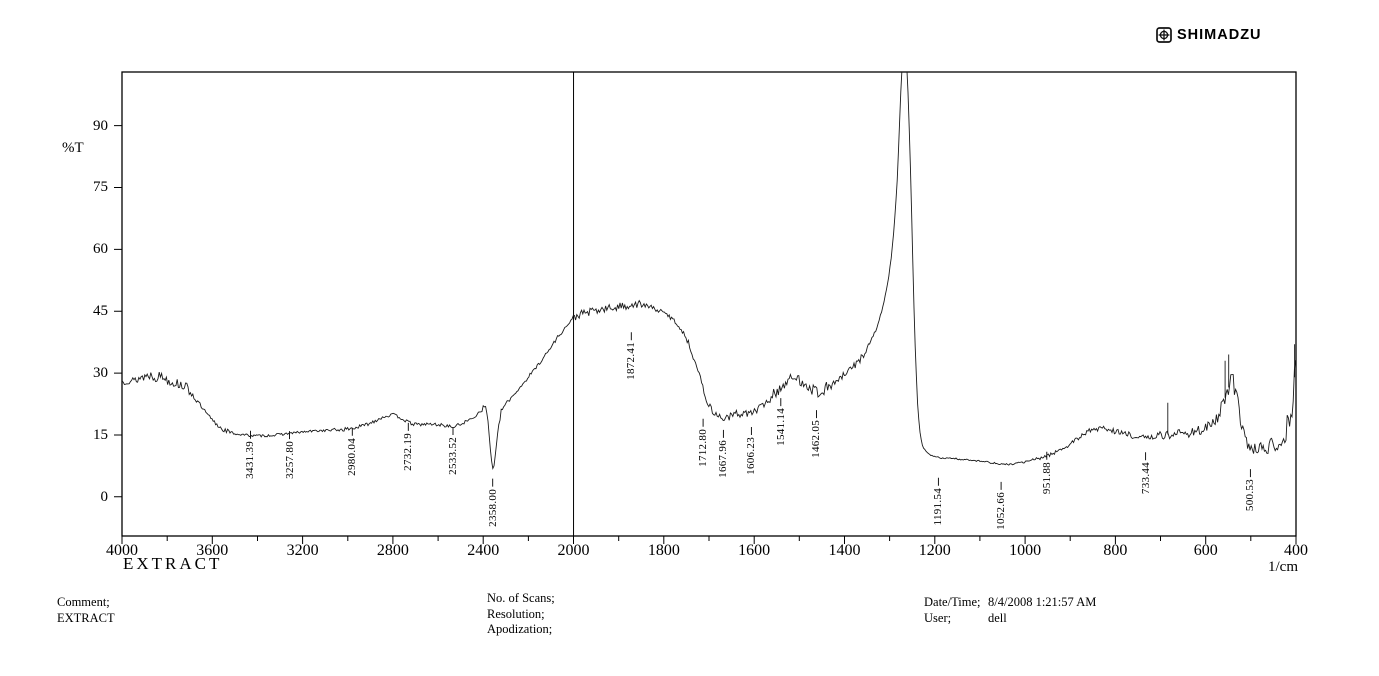 The width and height of the screenshot is (1379, 676). I want to click on peak-label: 1462.05, so click(816, 439).